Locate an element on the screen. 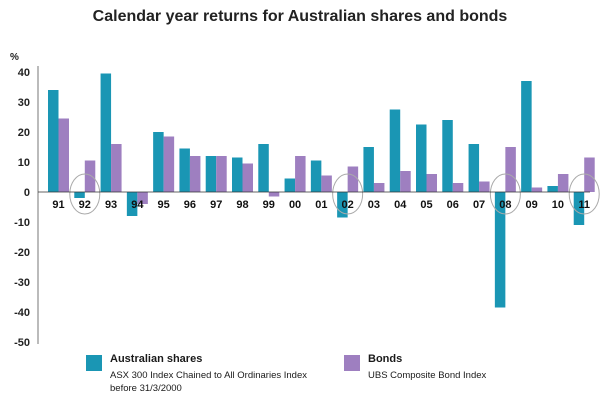  x-tick-label: 97 is located at coordinates (216, 205).